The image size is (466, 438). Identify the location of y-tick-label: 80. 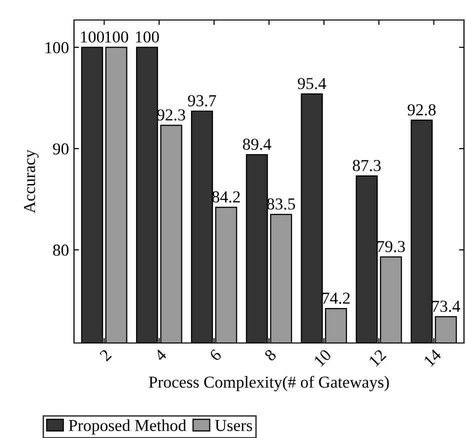
(61, 250).